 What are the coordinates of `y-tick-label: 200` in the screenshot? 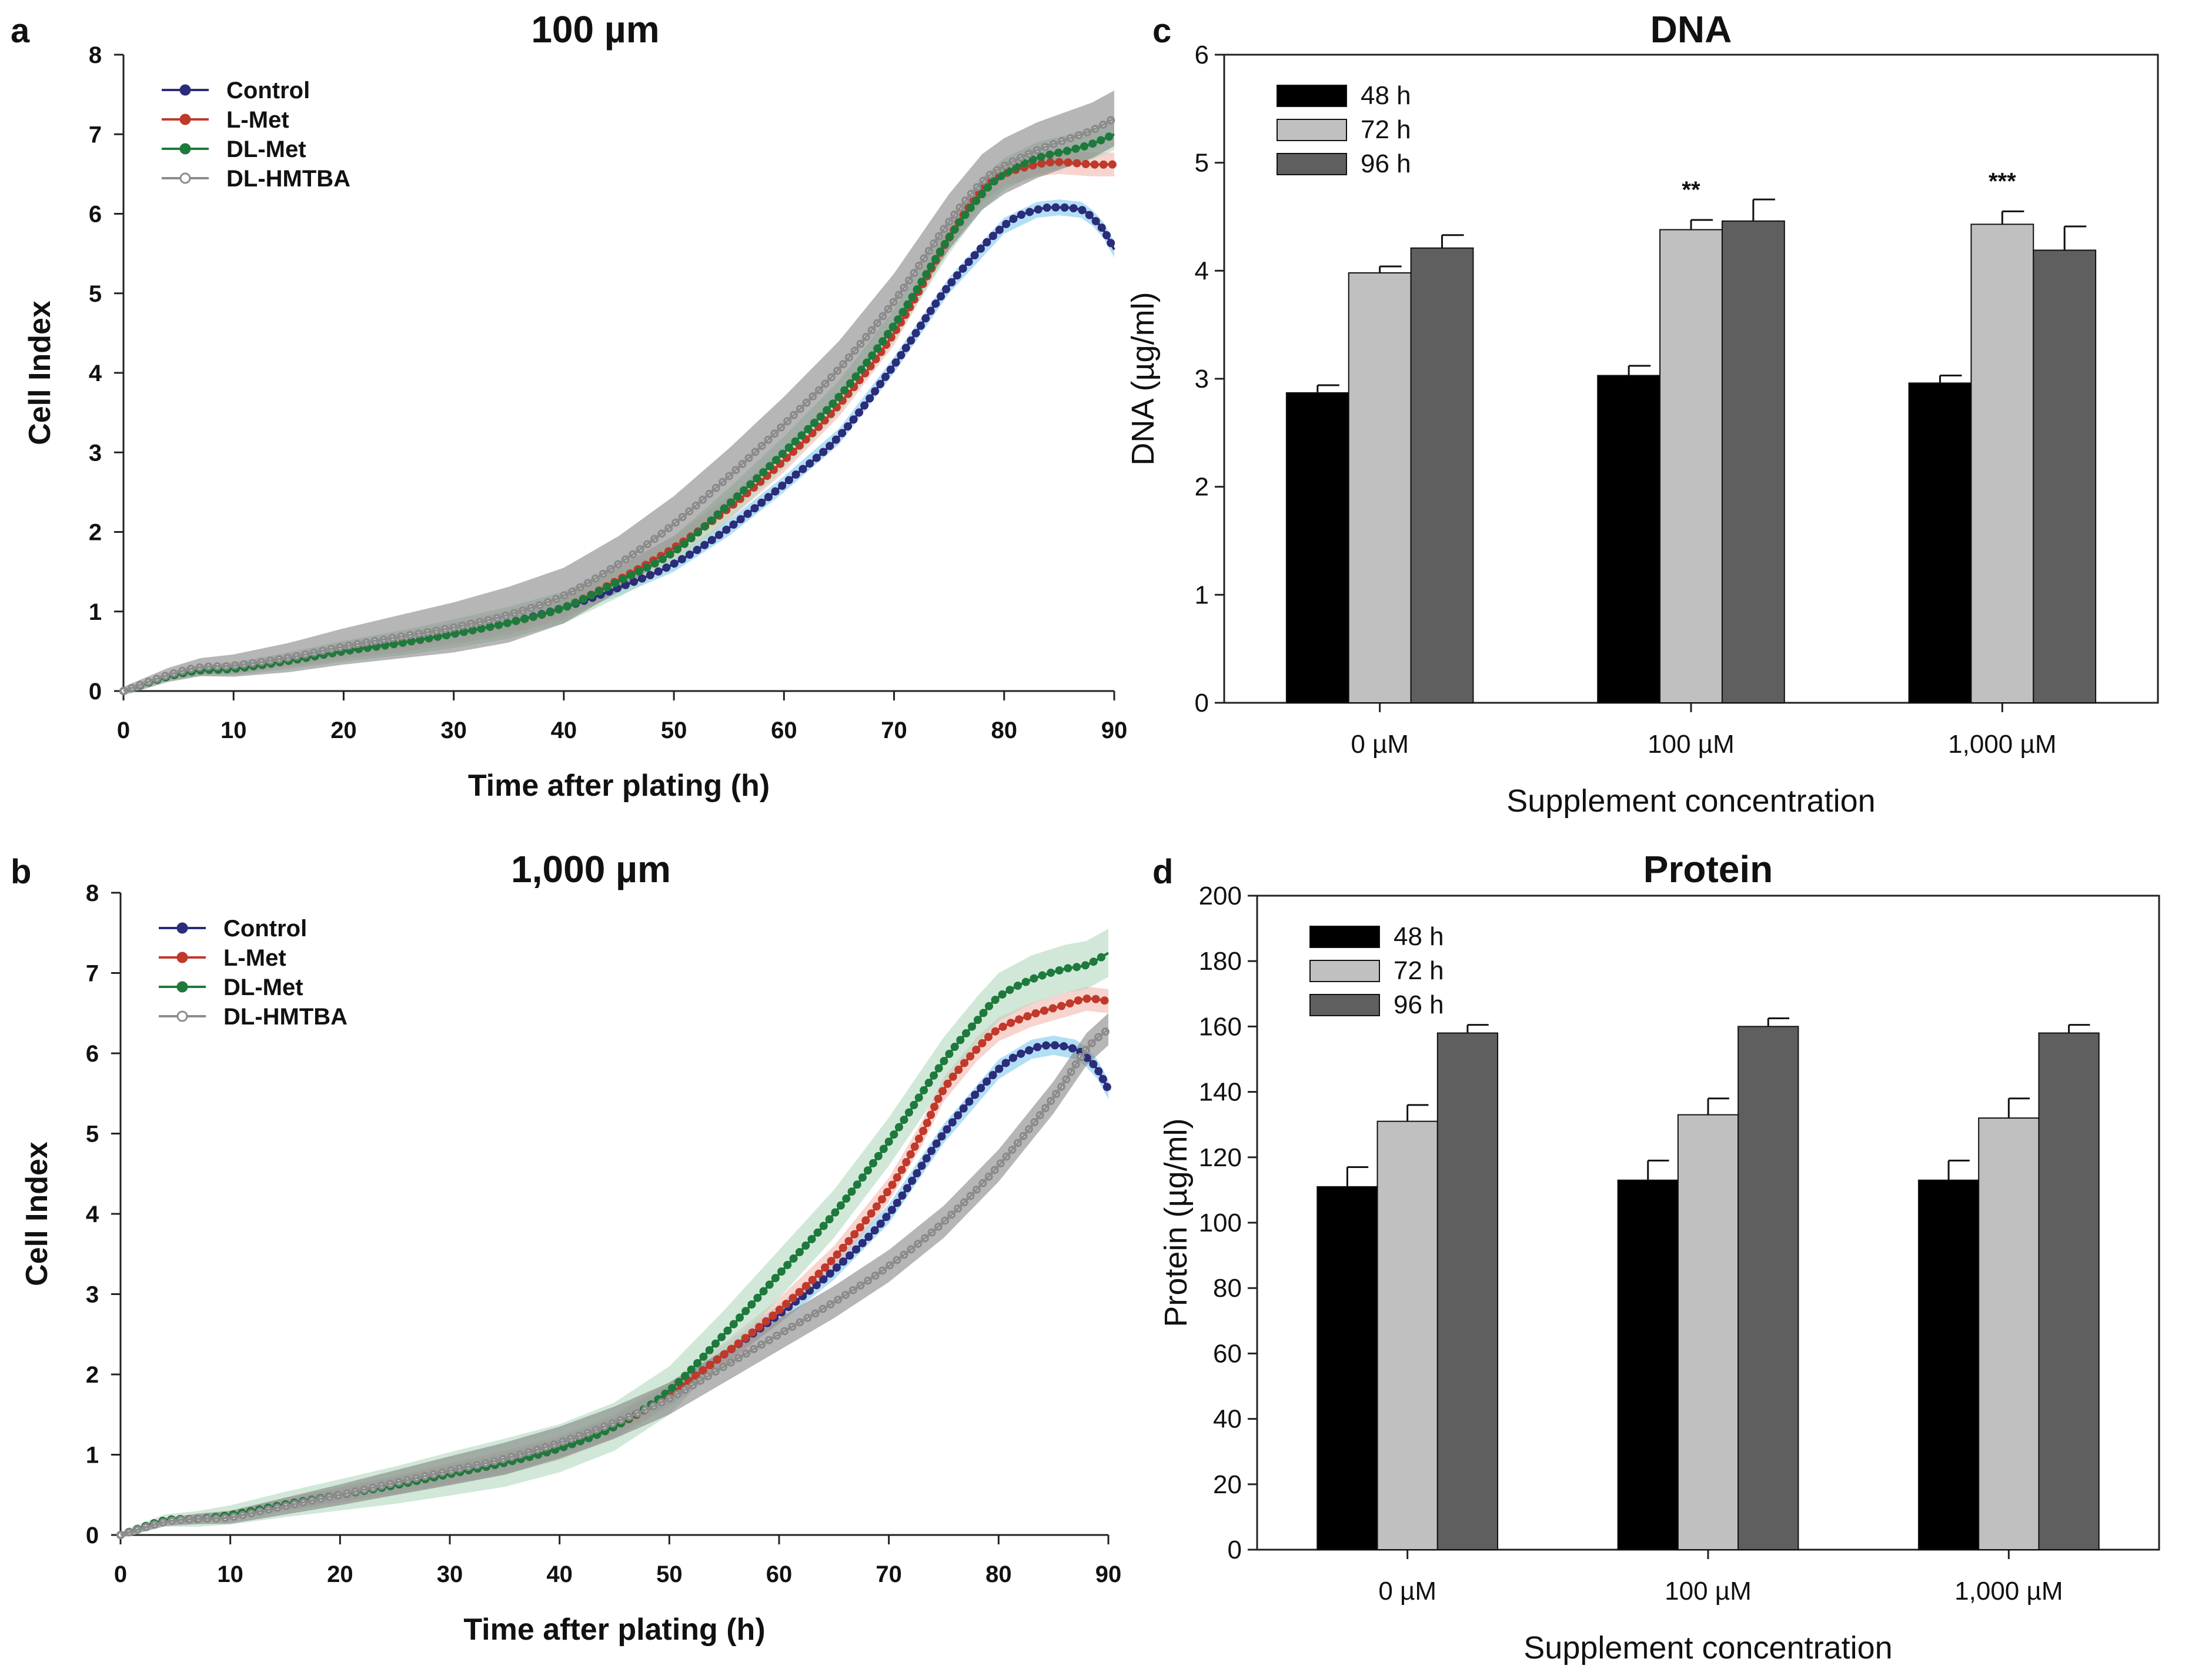 It's located at (1220, 896).